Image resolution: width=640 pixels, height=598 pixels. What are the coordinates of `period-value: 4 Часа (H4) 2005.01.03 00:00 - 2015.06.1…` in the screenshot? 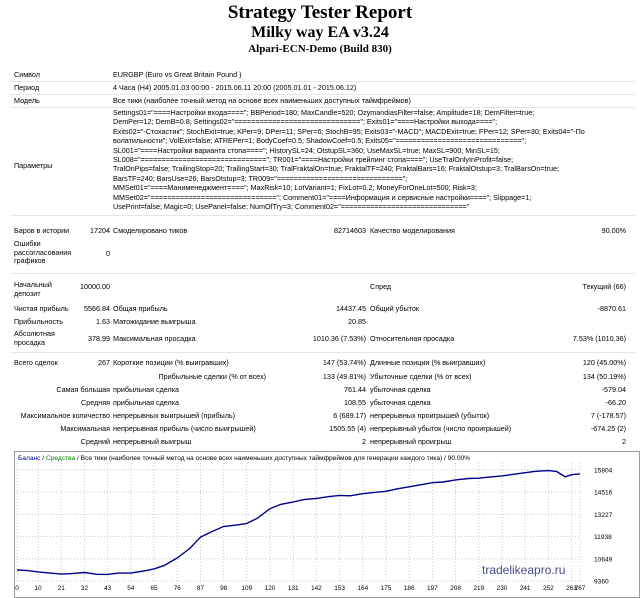 It's located at (235, 87).